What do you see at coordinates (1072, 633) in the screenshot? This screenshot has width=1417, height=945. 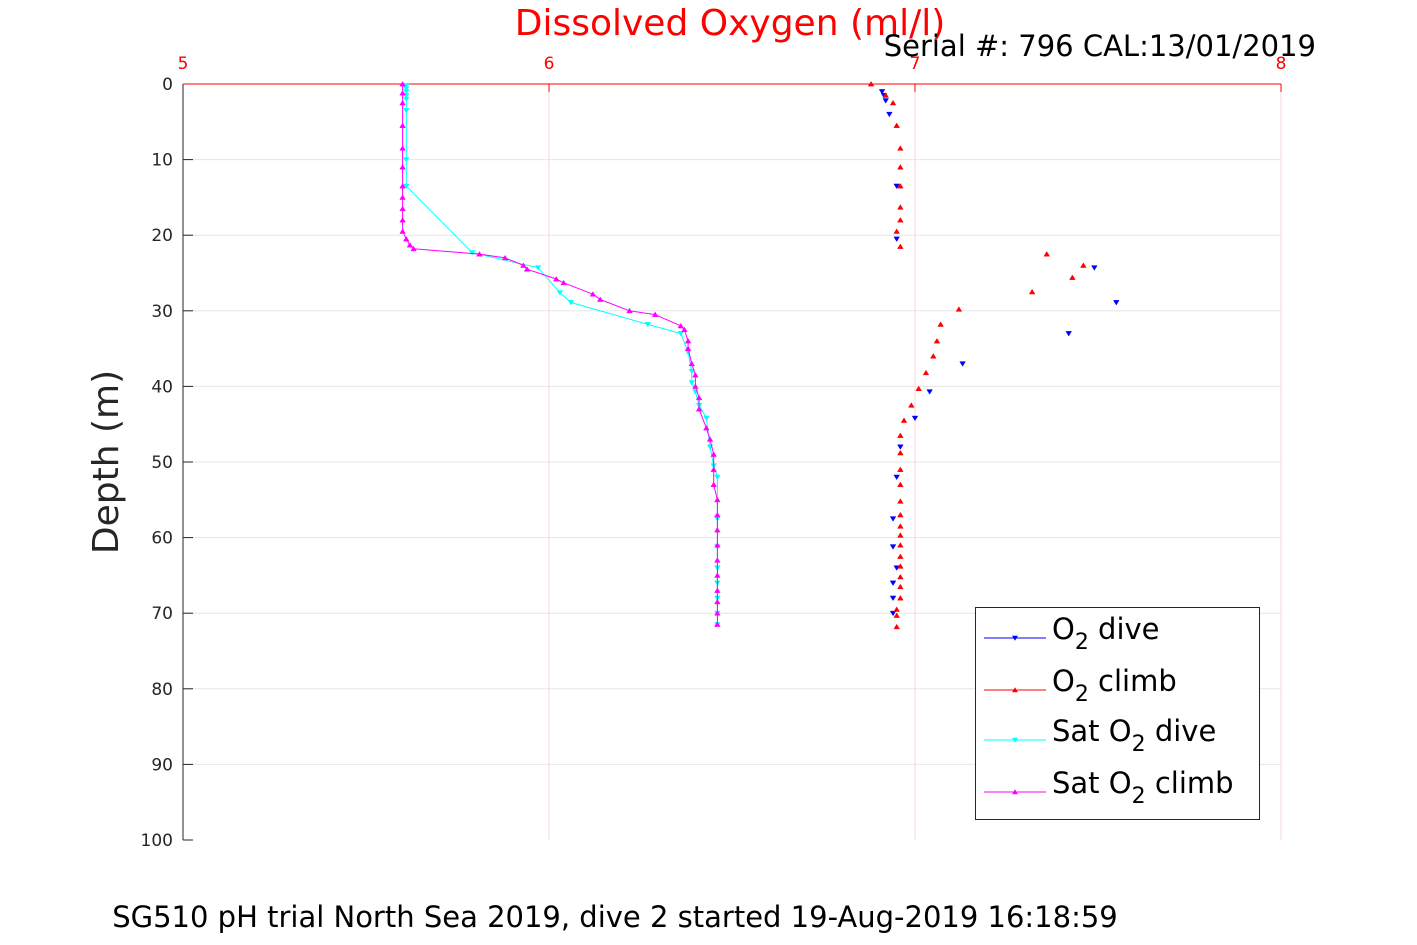 I see `legend-item-o2-dive: O2 dive` at bounding box center [1072, 633].